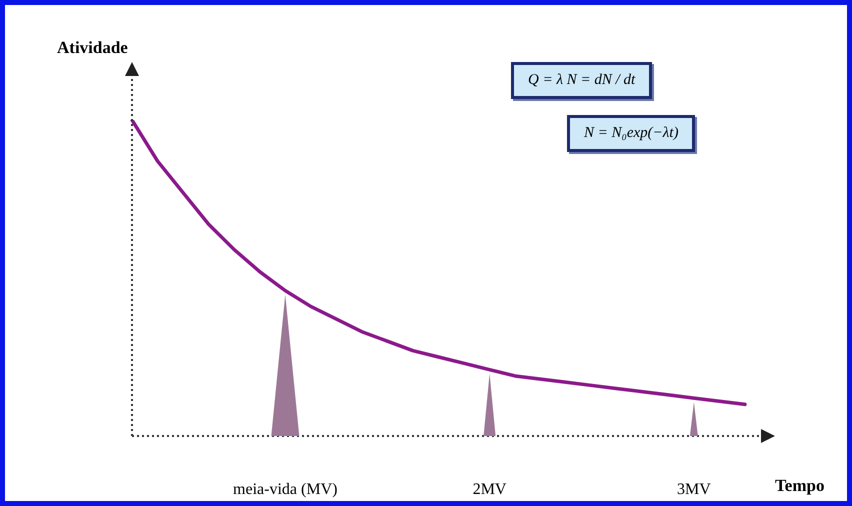  I want to click on x-tick-label: meia-vida (MV), so click(285, 489).